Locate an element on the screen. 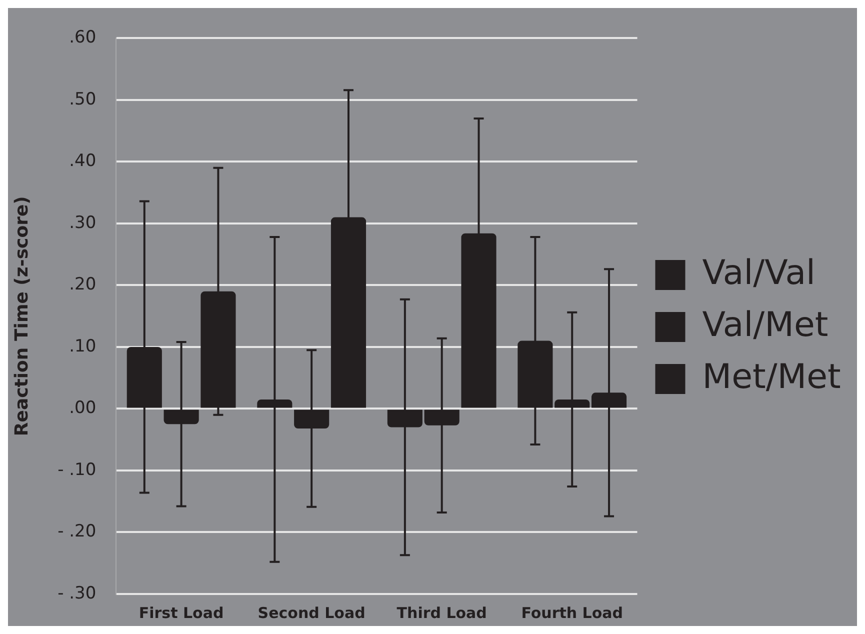  y-tick-label: .60 is located at coordinates (82, 38).